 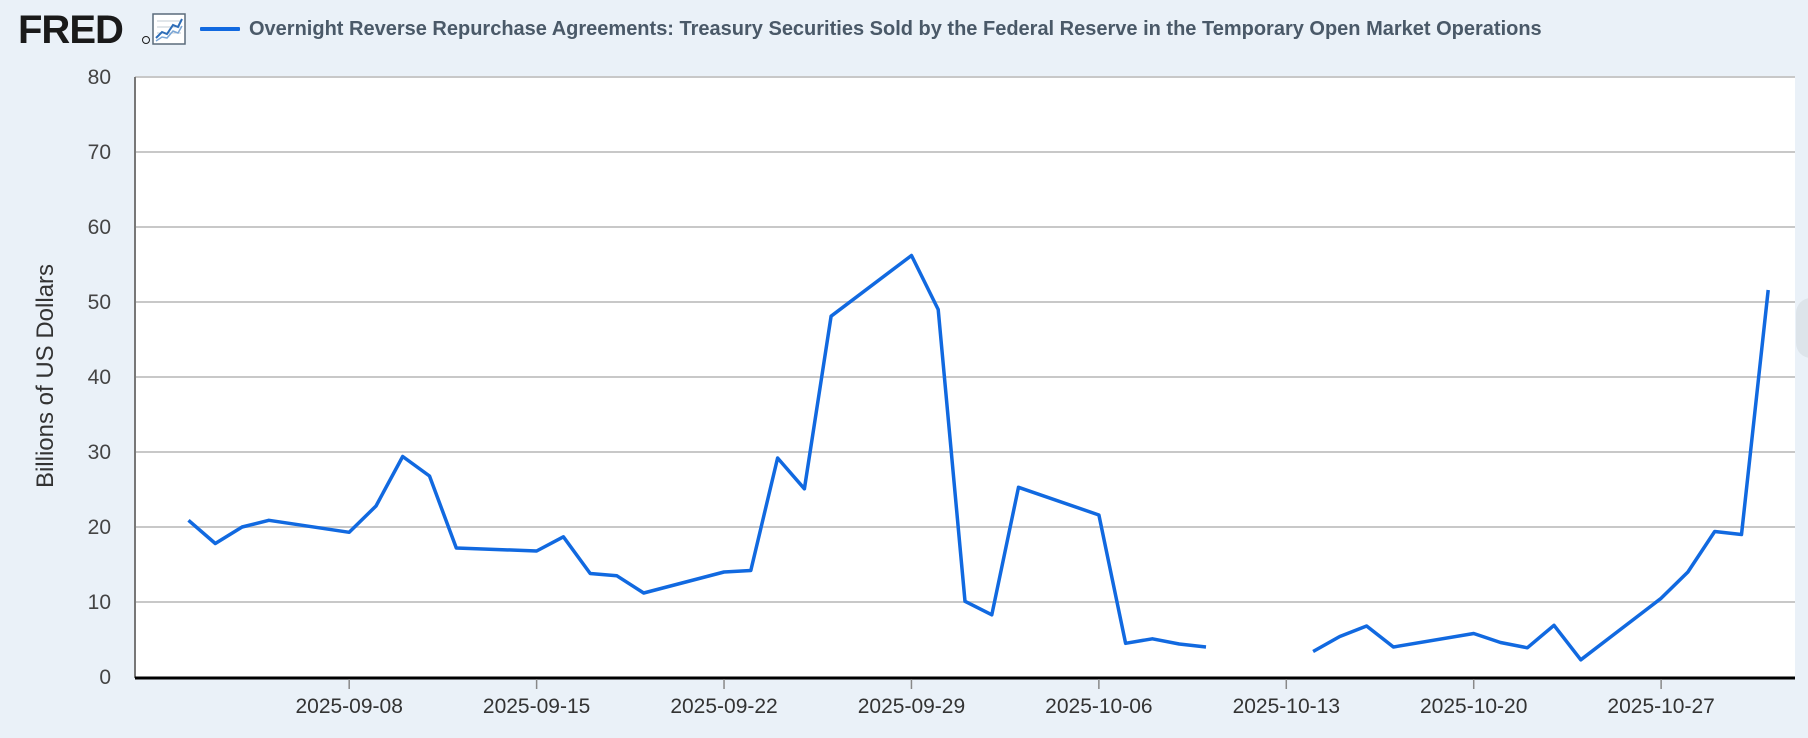 What do you see at coordinates (1473, 706) in the screenshot?
I see `x-tick-label: 2025-10-20` at bounding box center [1473, 706].